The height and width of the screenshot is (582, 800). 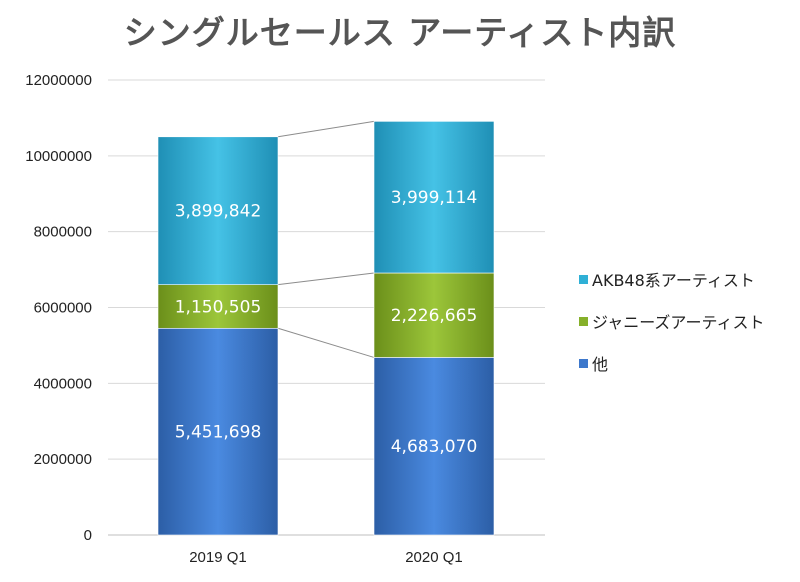 What do you see at coordinates (671, 363) in the screenshot?
I see `legend-item-0: 他` at bounding box center [671, 363].